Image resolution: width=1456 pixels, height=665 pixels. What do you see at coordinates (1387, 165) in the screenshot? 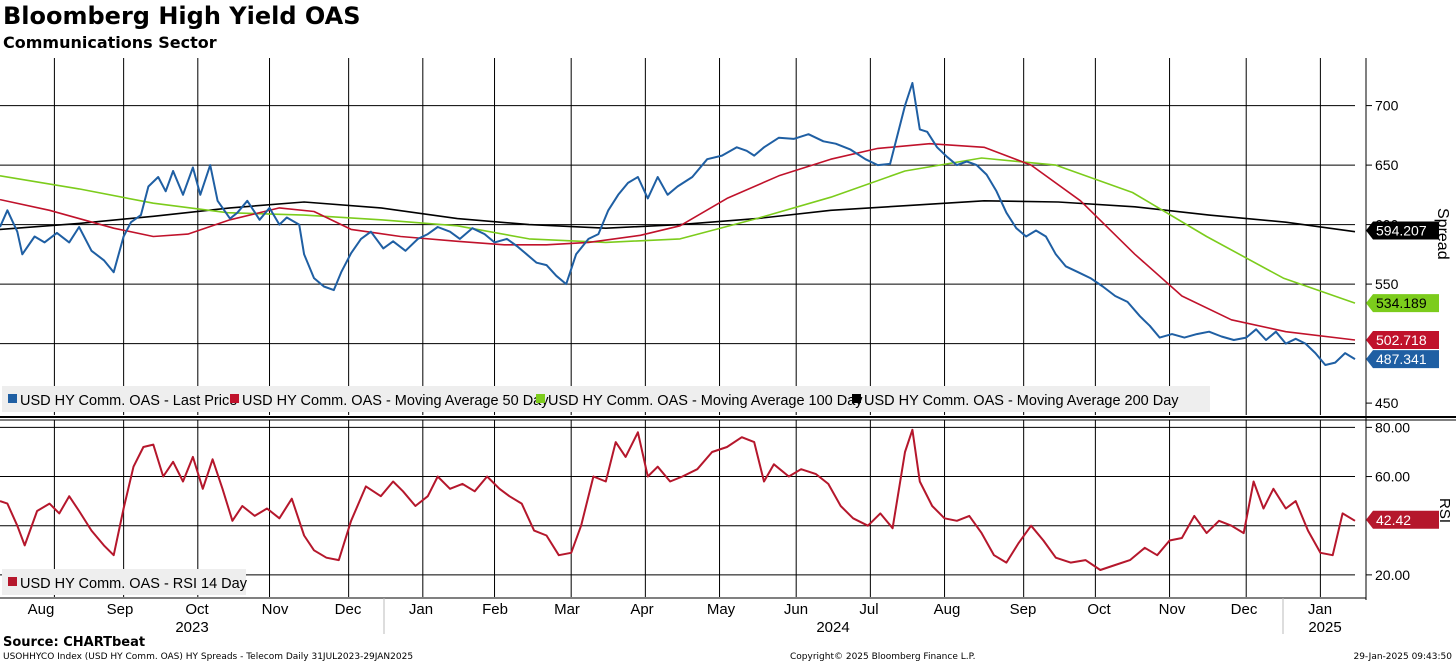
I see `y-tick-label: 650` at bounding box center [1387, 165].